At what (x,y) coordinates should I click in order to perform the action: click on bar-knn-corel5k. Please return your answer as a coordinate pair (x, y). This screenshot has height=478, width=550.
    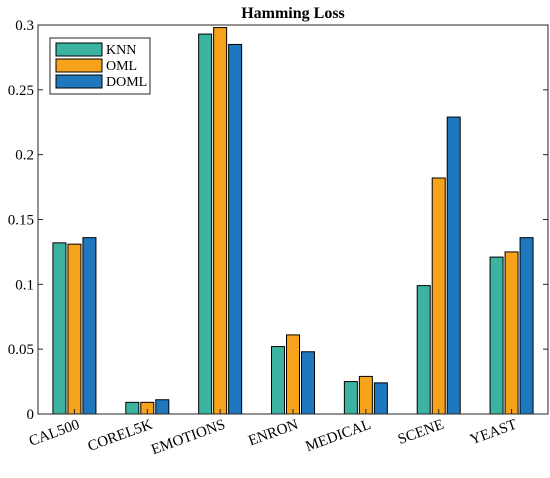
    Looking at the image, I should click on (132, 408).